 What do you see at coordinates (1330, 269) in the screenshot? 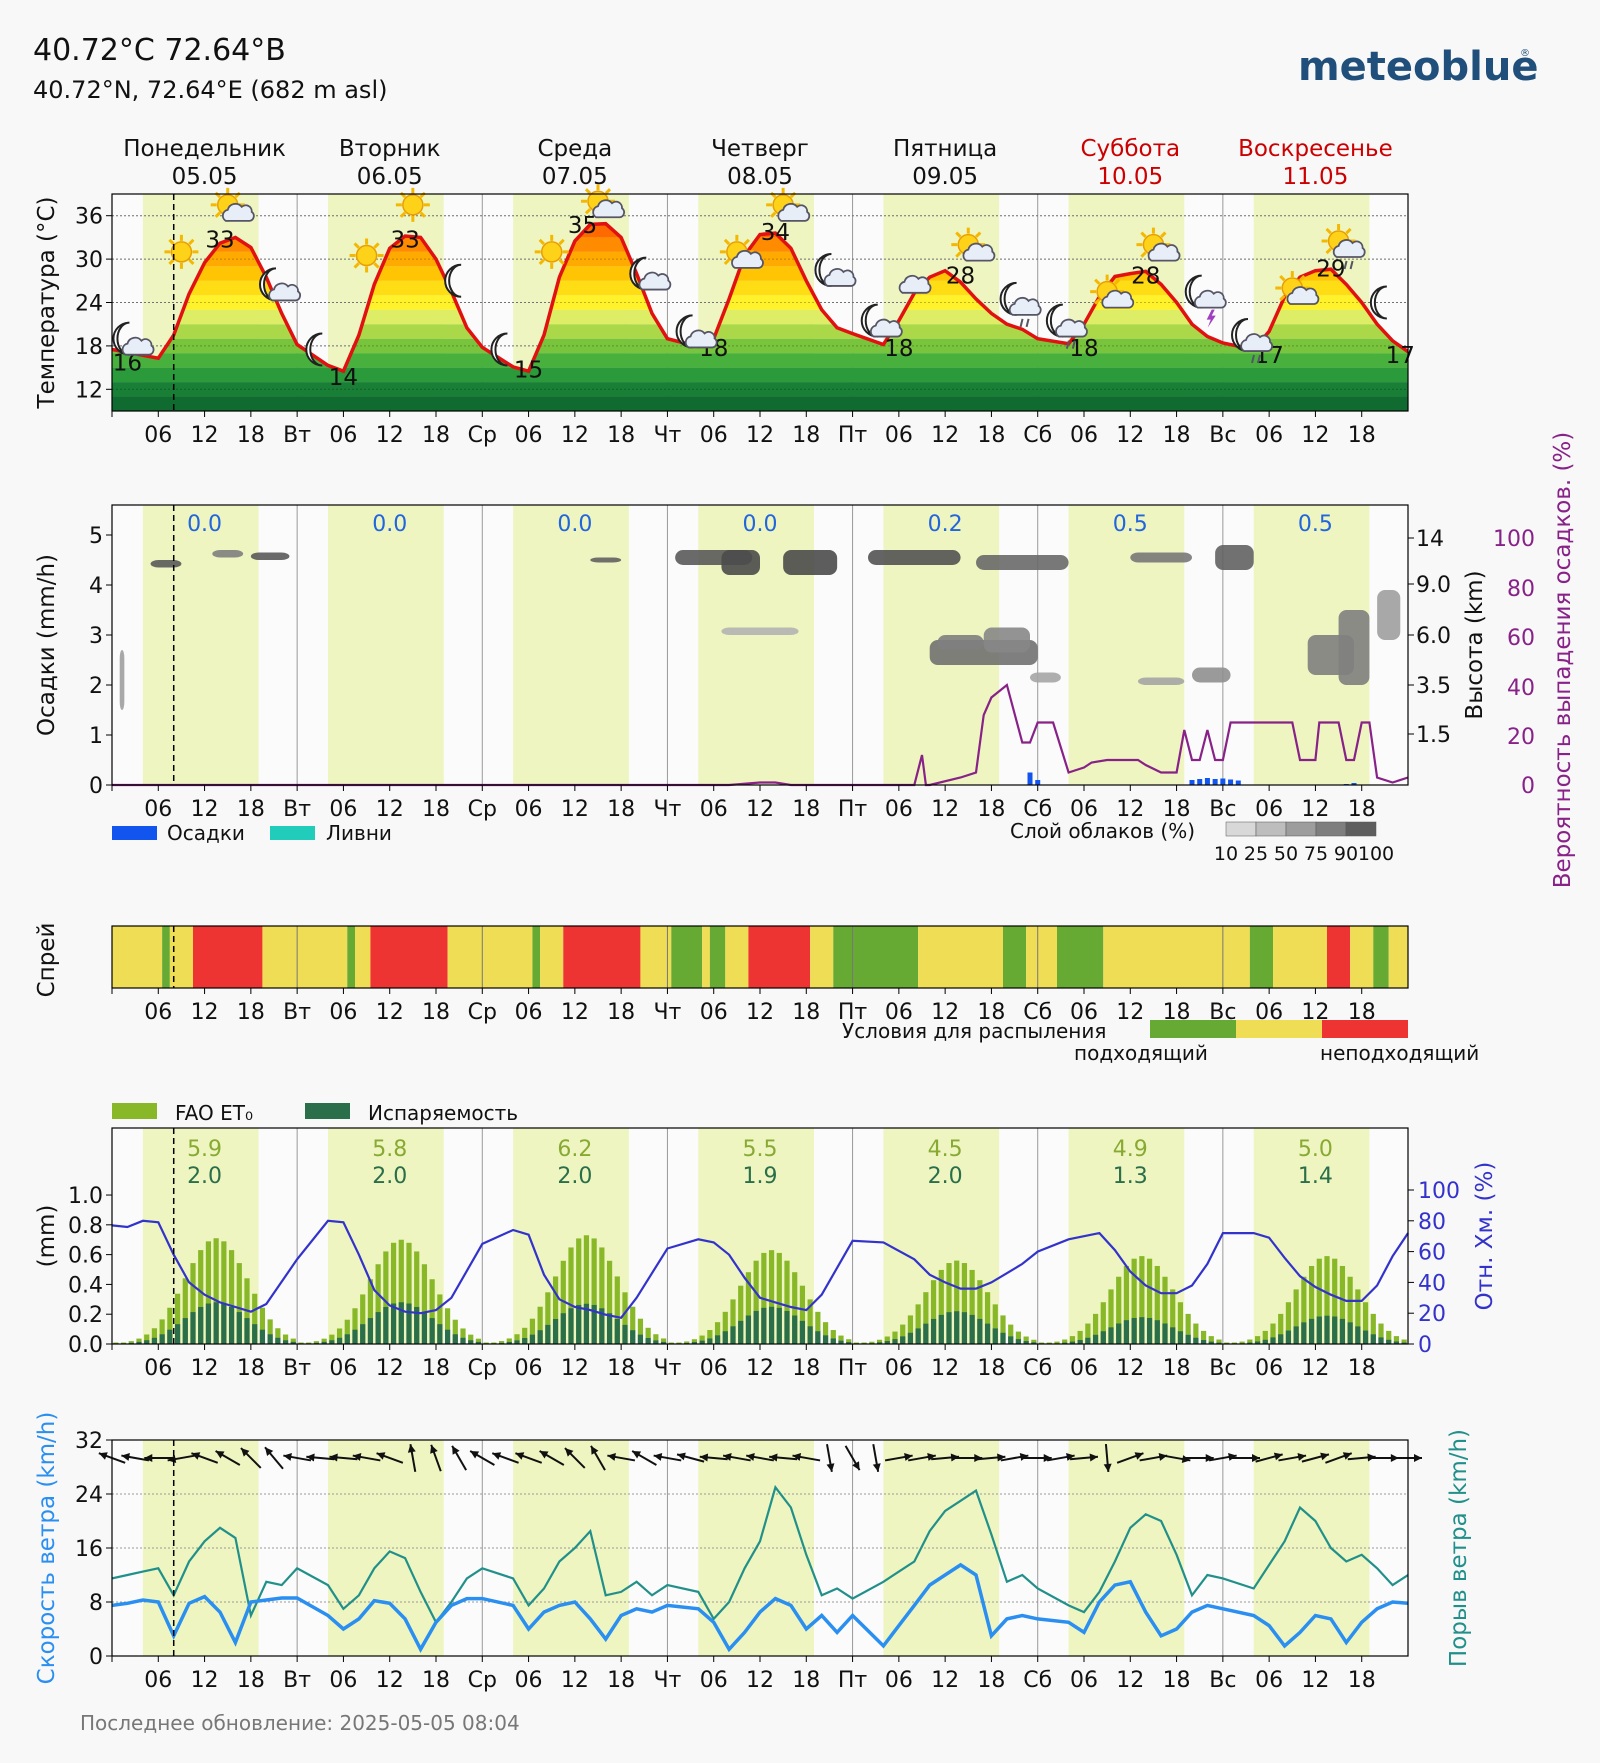
I see `temperature-label: 29` at bounding box center [1330, 269].